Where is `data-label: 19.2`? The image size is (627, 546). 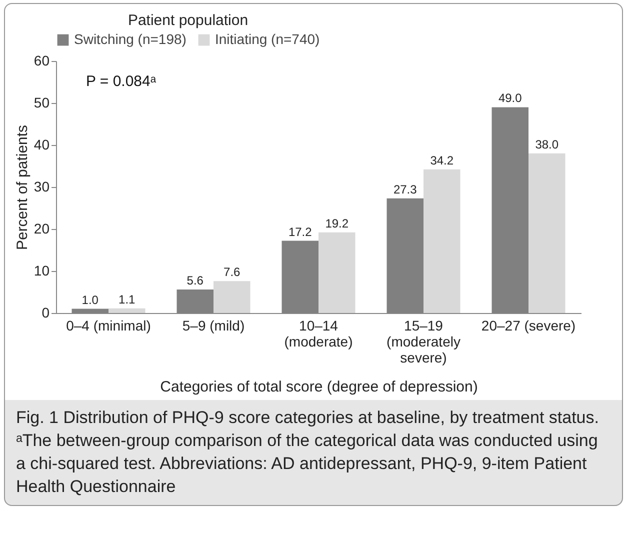 data-label: 19.2 is located at coordinates (337, 223).